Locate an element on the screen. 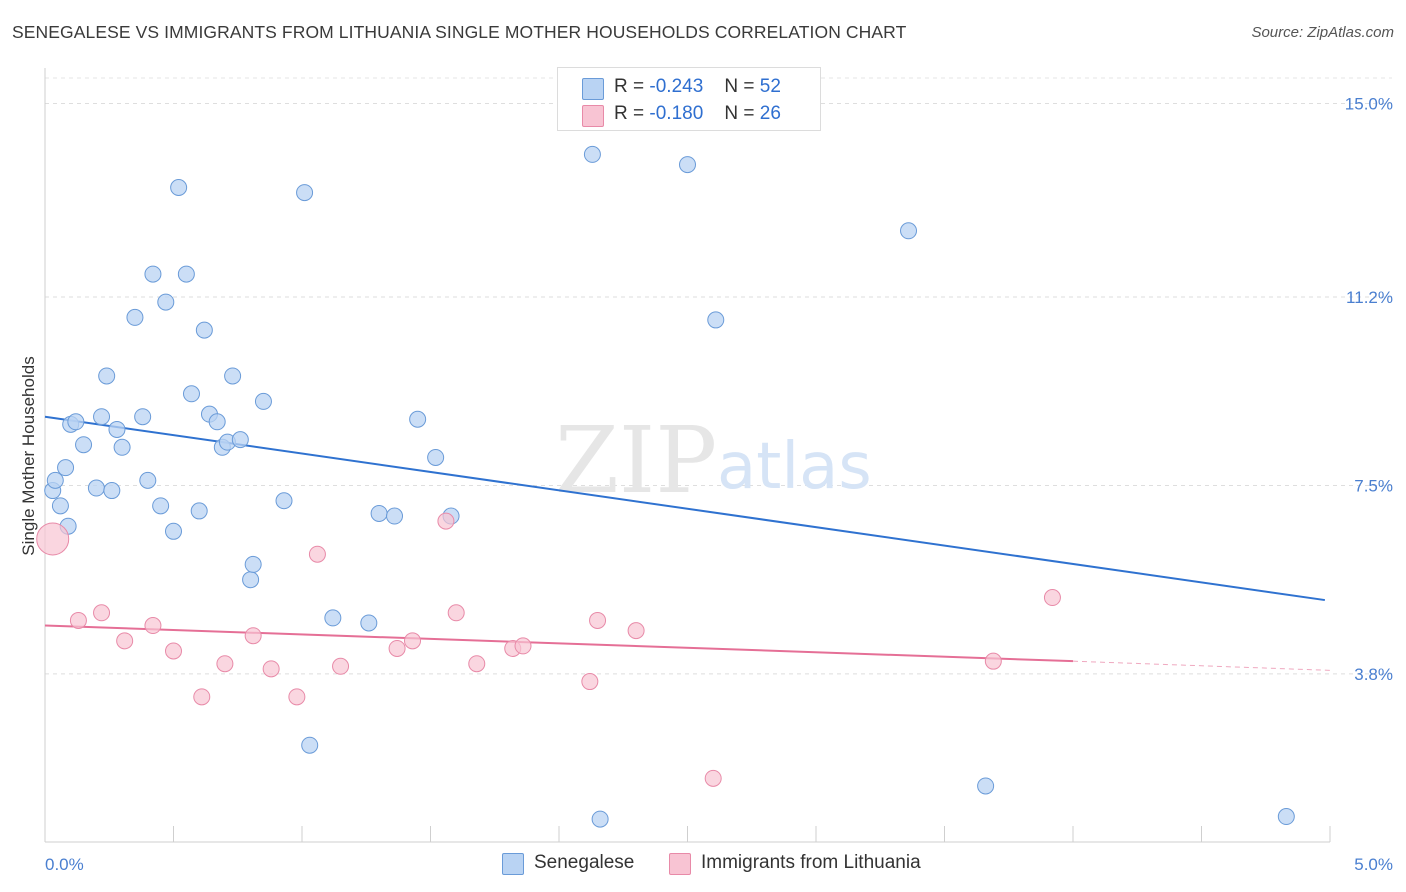 Image resolution: width=1406 pixels, height=892 pixels. source-label: Source: ZipAtlas.com is located at coordinates (1322, 32).